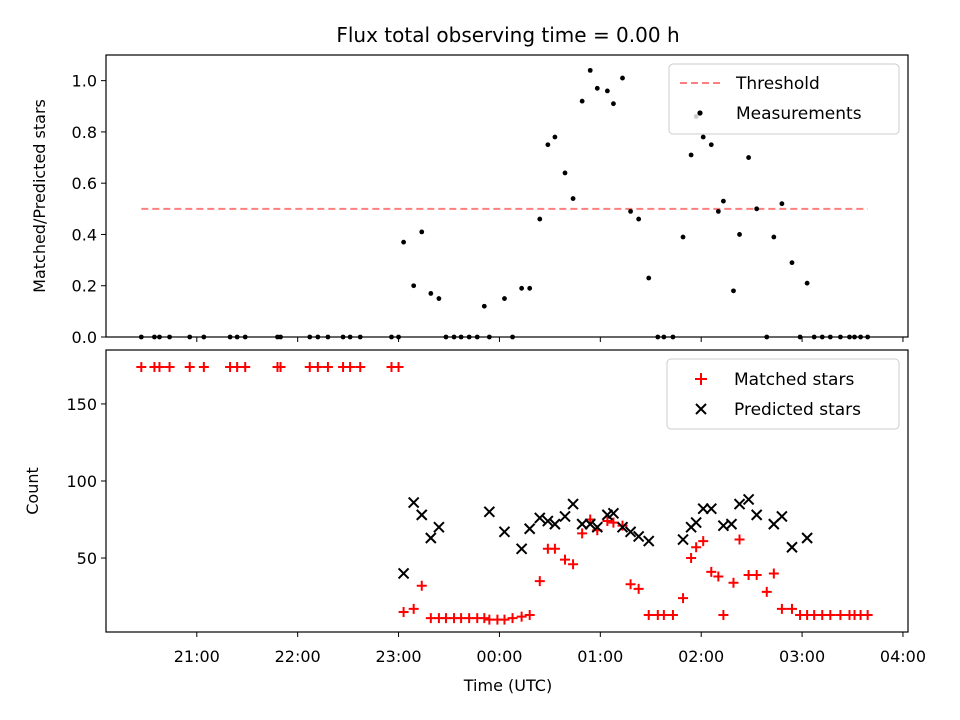 This screenshot has width=960, height=720. I want to click on counts-legend: Matched stars Predicted stars, so click(783, 394).